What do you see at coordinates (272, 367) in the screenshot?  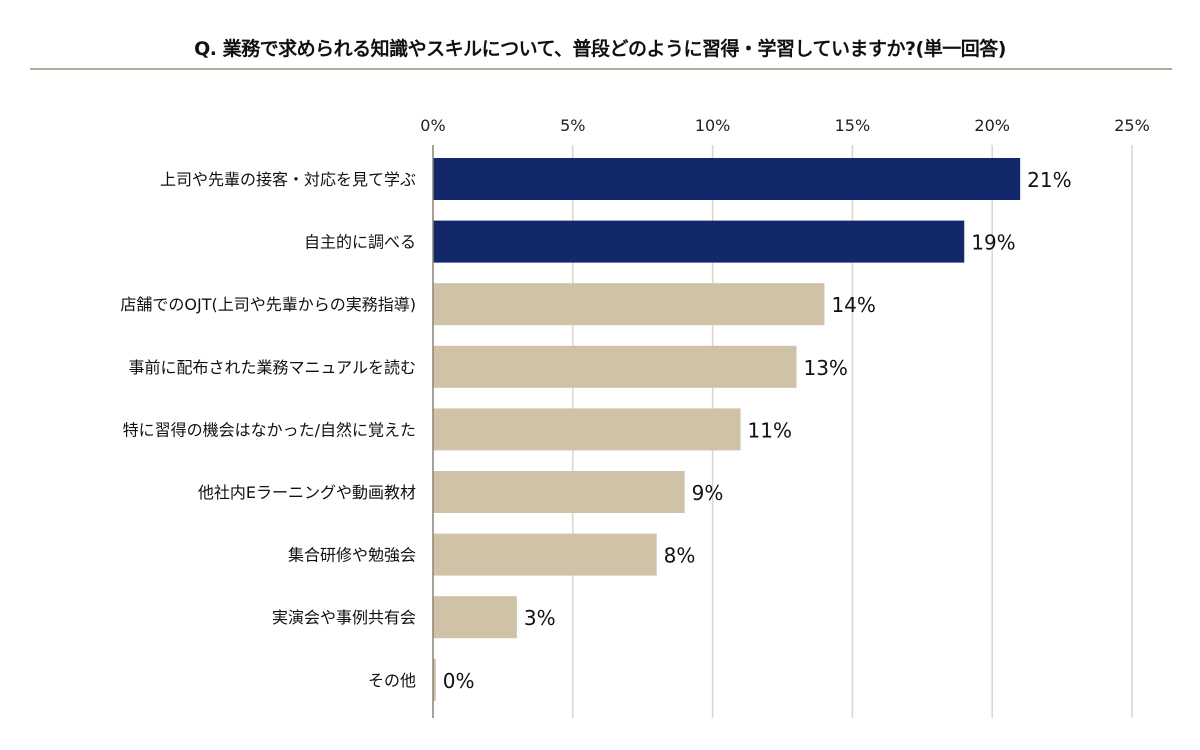 I see `category-label: 事前に配布された業務マニュアルを読む` at bounding box center [272, 367].